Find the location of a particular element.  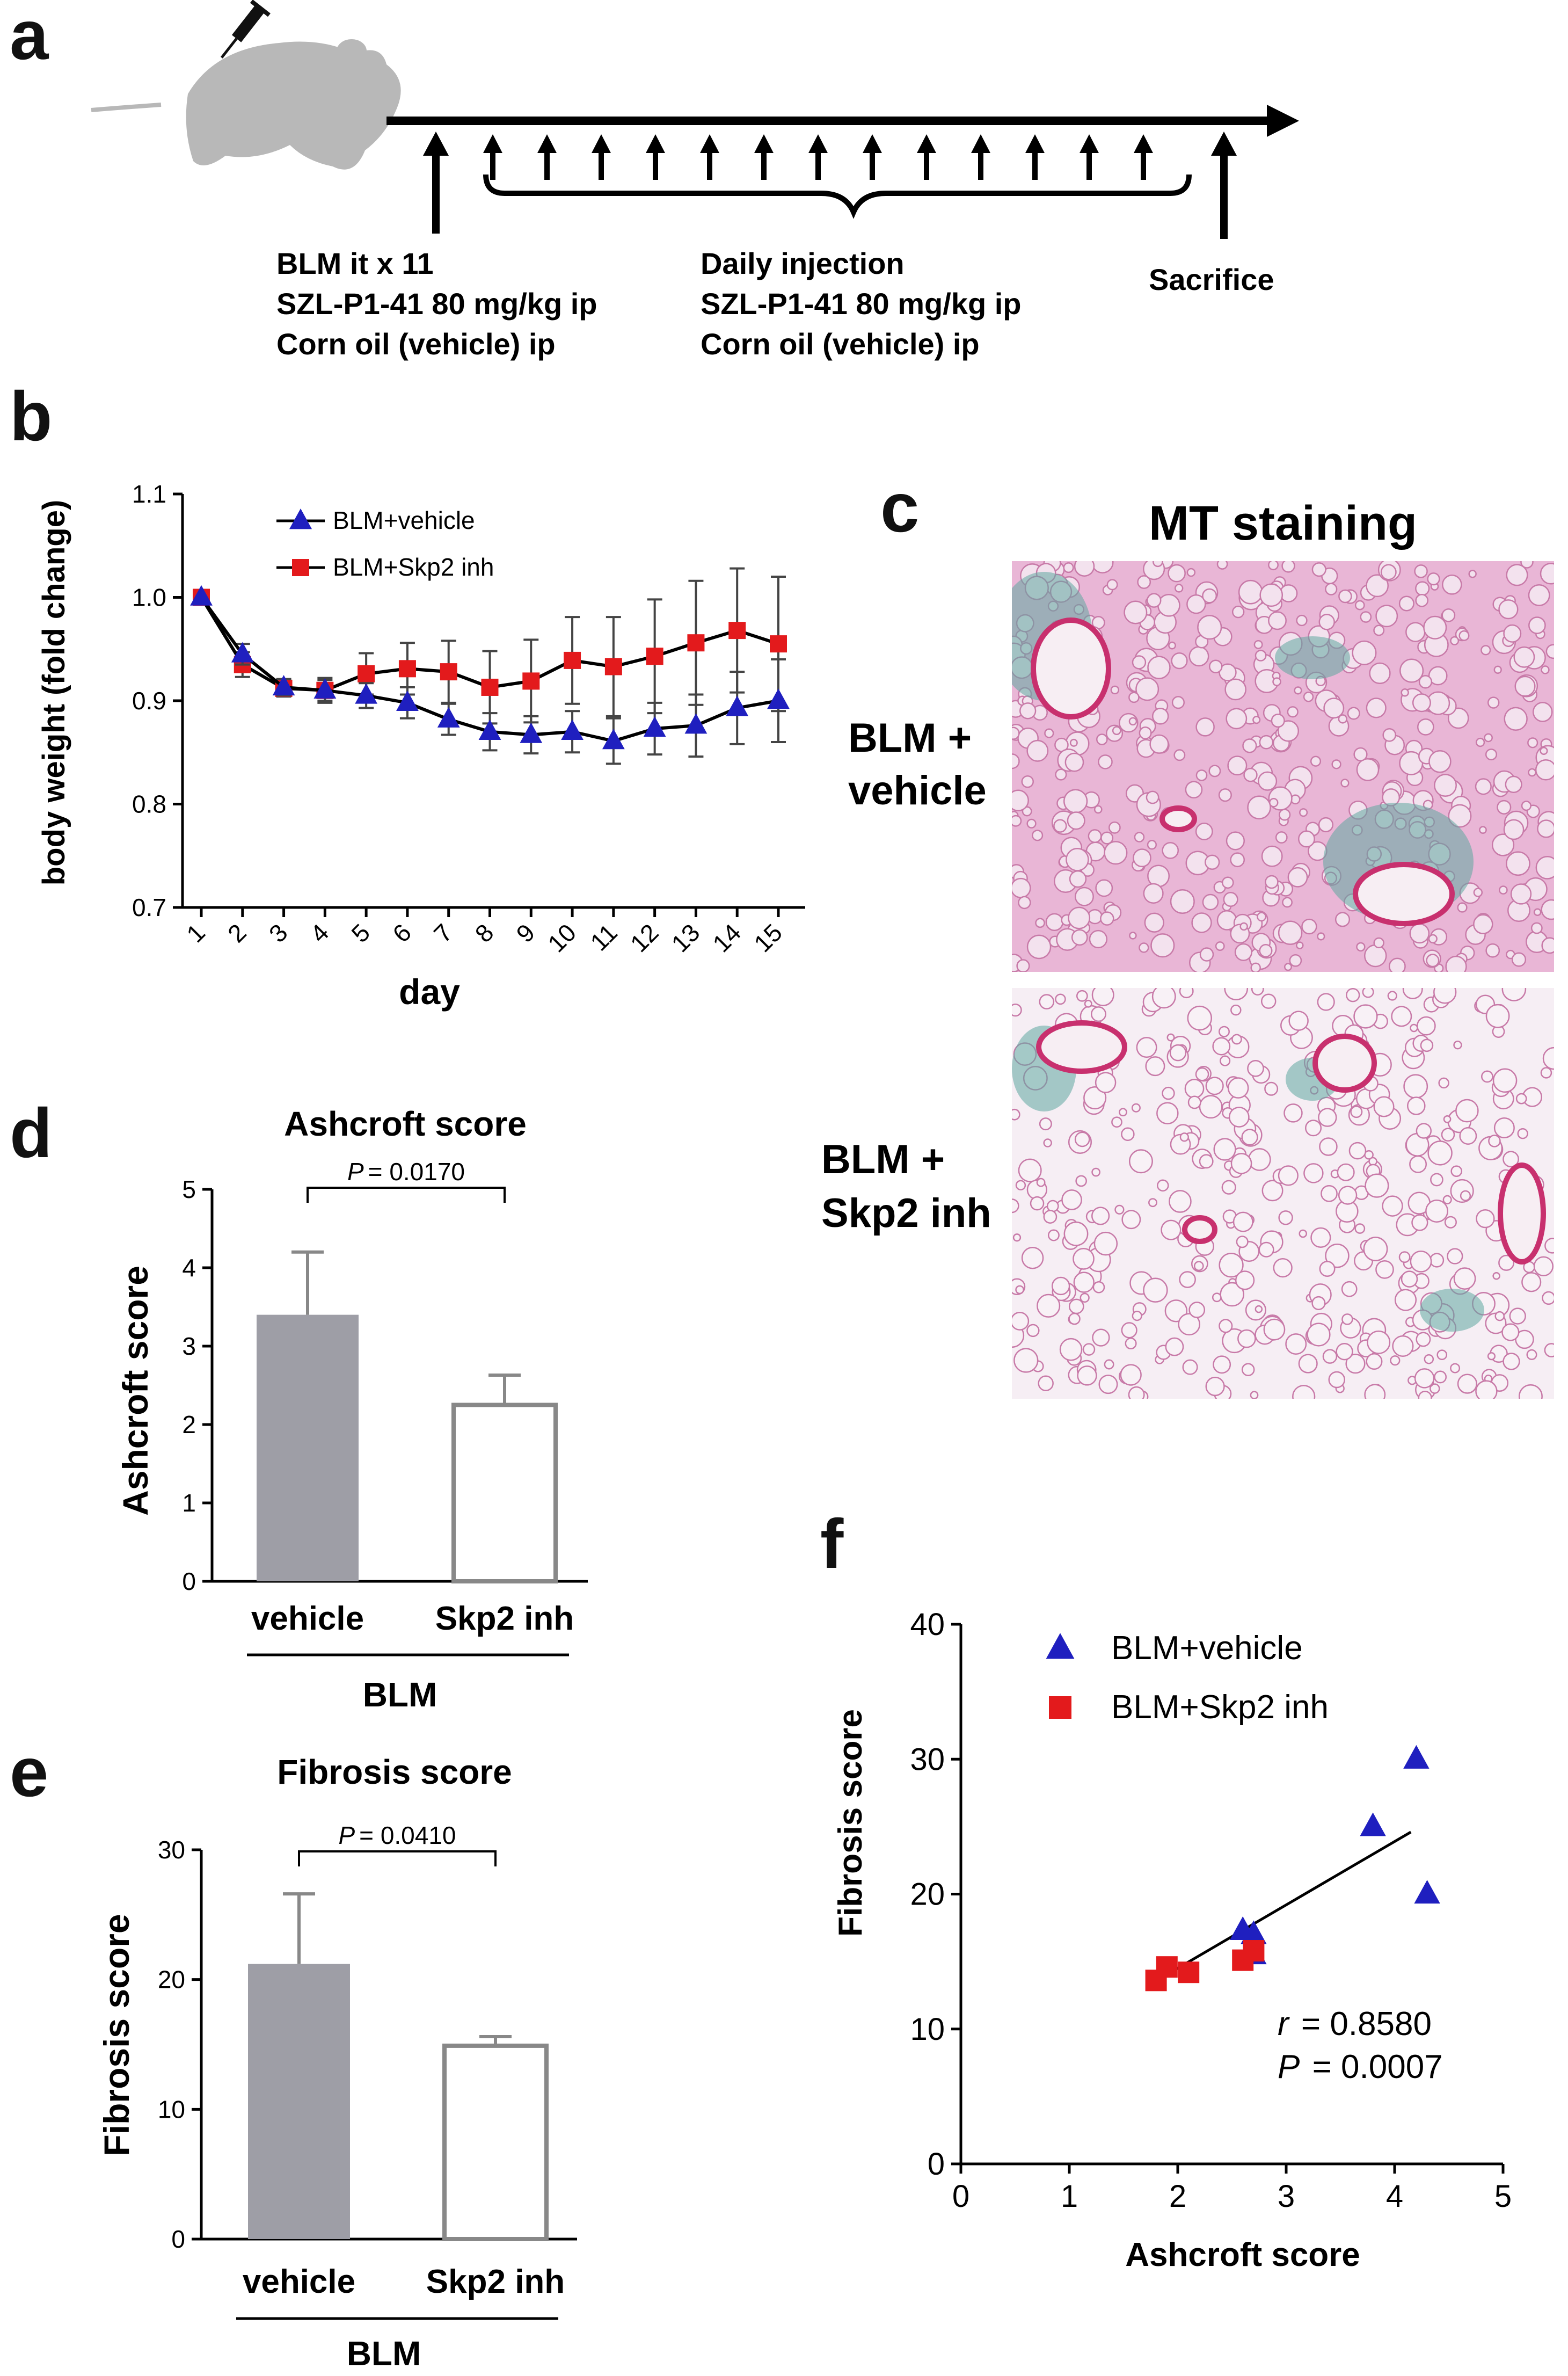

p-symbol: P is located at coordinates (346, 1835).